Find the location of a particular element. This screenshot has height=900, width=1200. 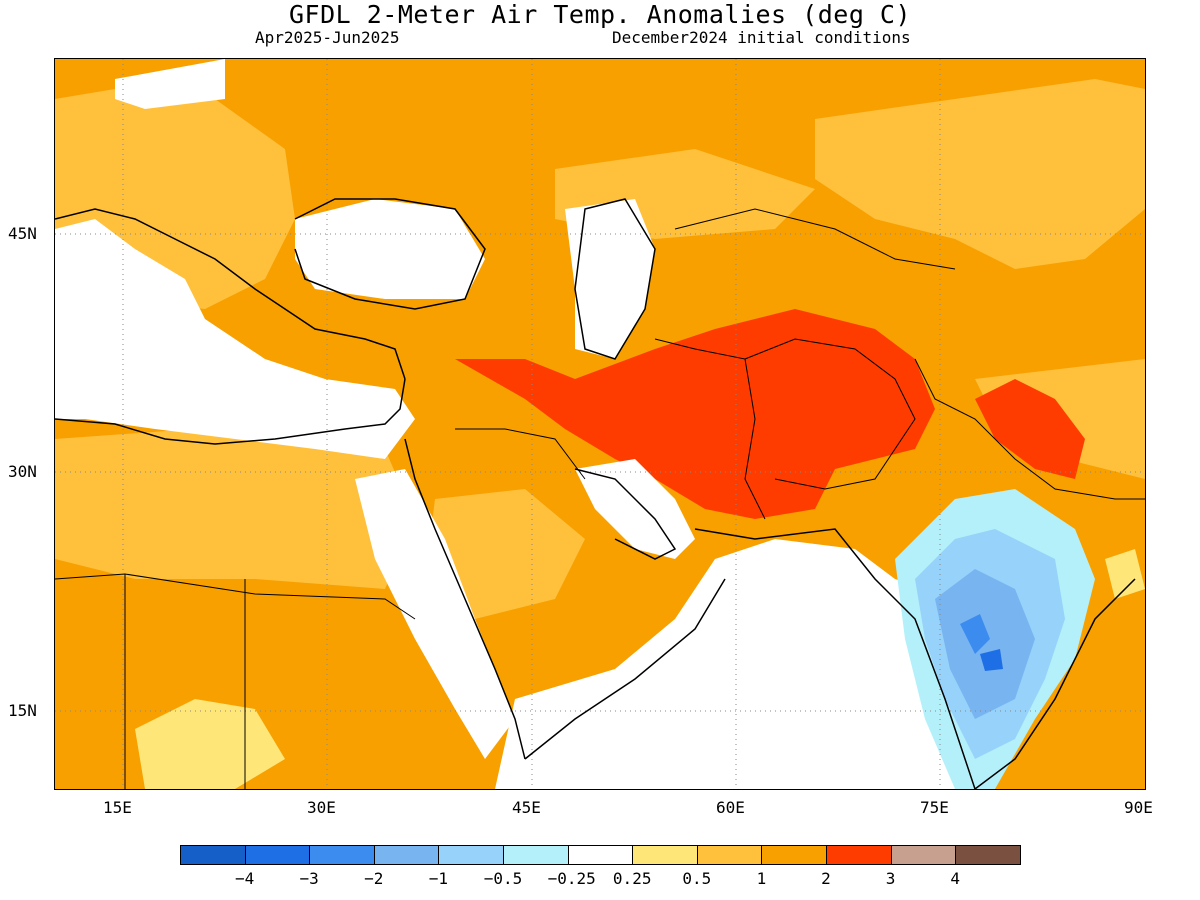

colorbar-tick-label: 2 is located at coordinates (826, 878).